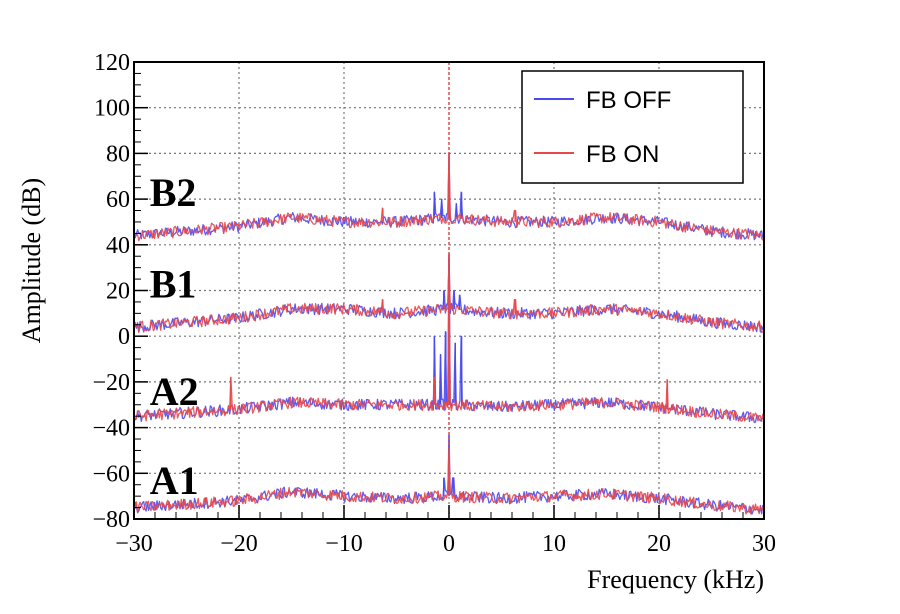 This screenshot has width=900, height=614. I want to click on x-tick-label: −30, so click(134, 544).